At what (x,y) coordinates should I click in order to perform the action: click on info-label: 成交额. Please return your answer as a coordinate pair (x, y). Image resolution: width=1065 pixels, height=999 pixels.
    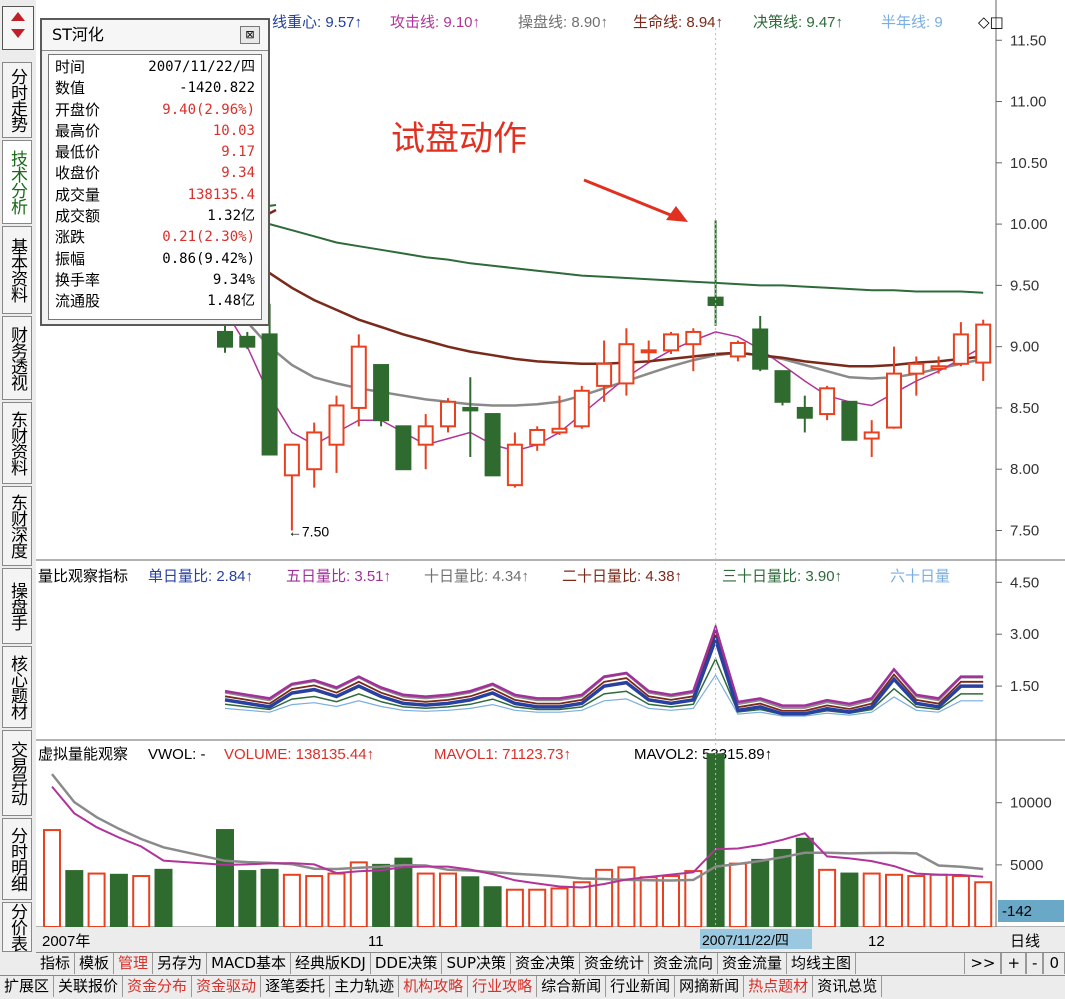
    Looking at the image, I should click on (78, 216).